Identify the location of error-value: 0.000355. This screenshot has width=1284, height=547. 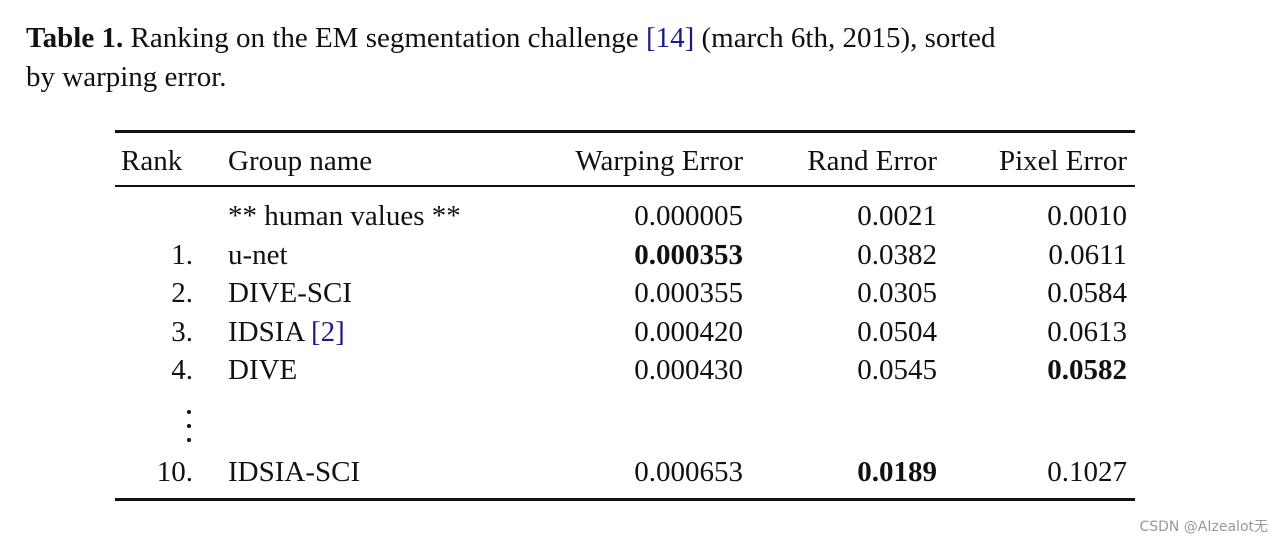
(688, 293).